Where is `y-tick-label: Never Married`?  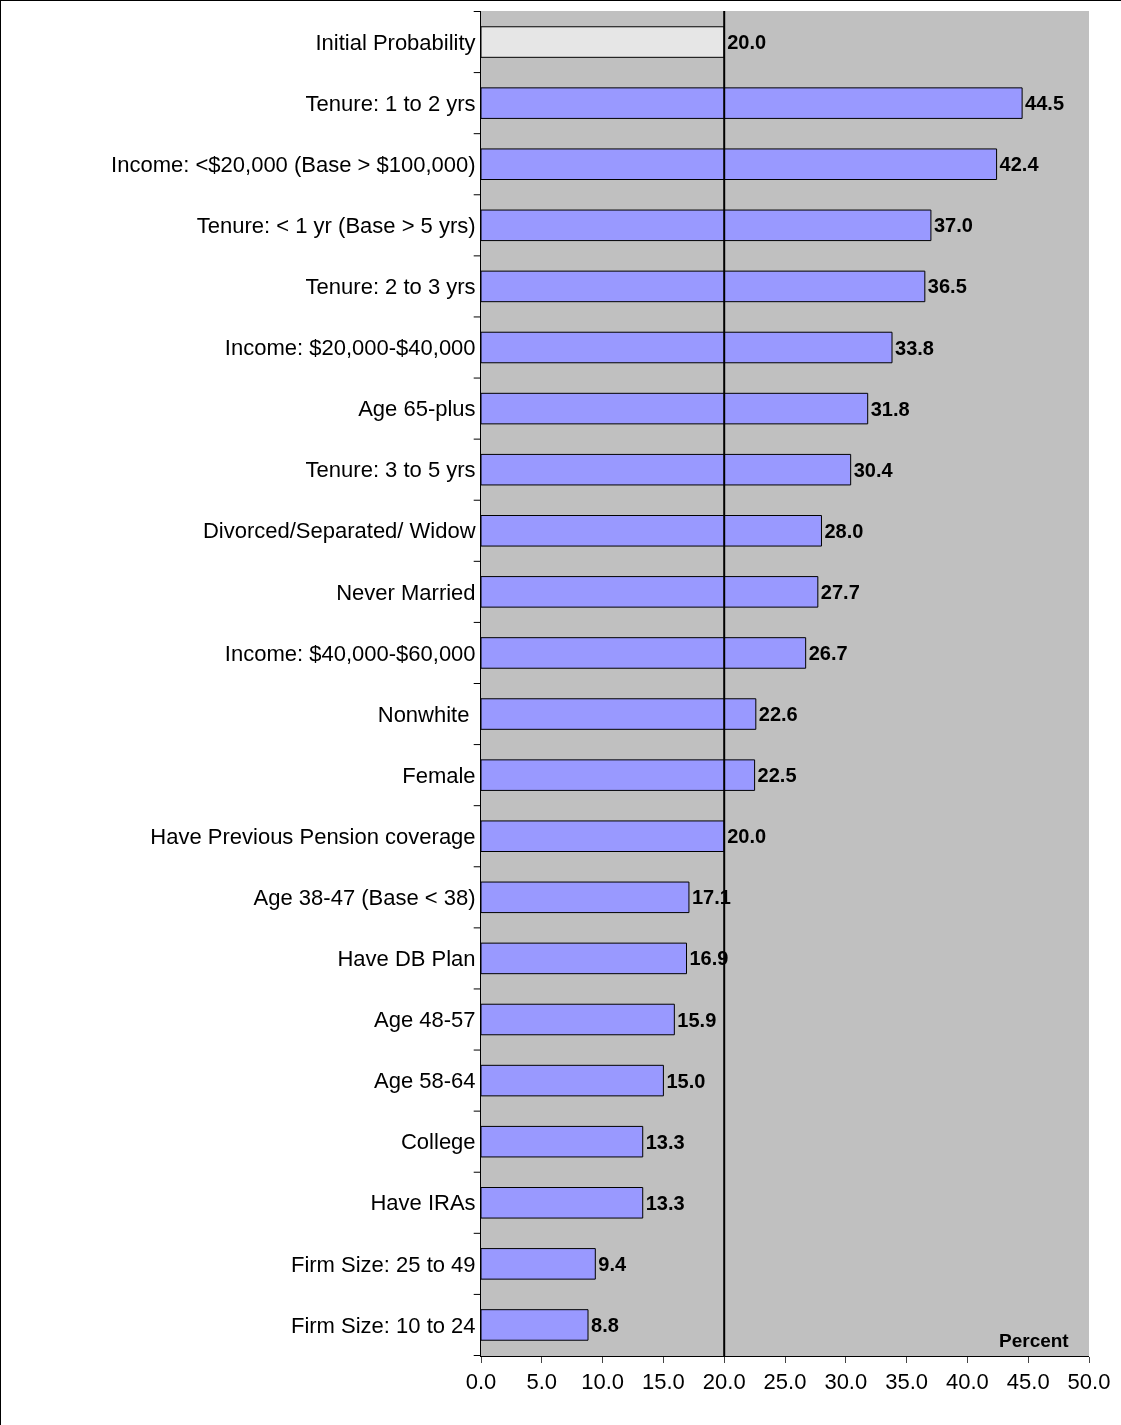
y-tick-label: Never Married is located at coordinates (406, 592).